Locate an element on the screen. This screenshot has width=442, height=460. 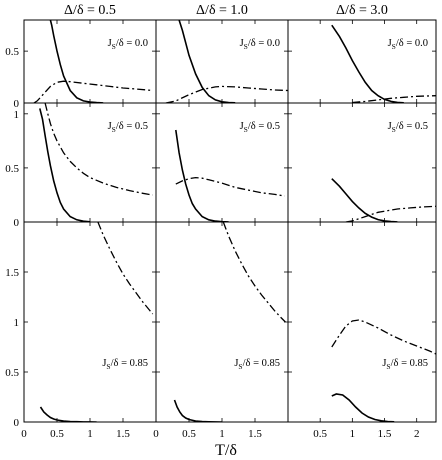
panel-2-2-series is located at coordinates (230, 175).